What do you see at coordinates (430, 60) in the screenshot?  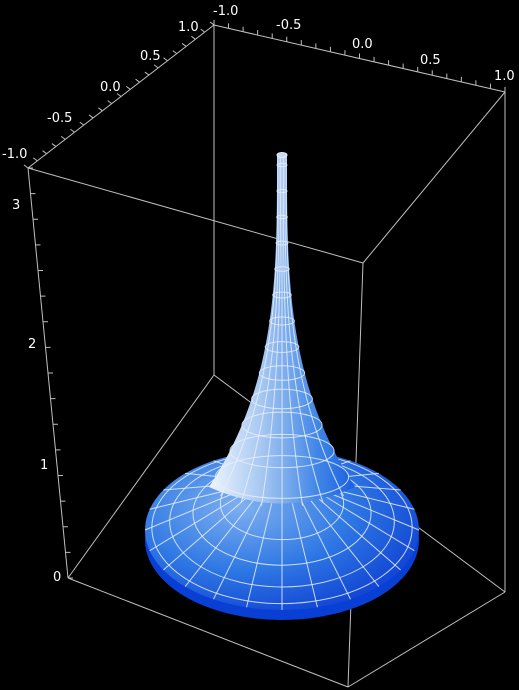 I see `x-tick-label: 0.5` at bounding box center [430, 60].